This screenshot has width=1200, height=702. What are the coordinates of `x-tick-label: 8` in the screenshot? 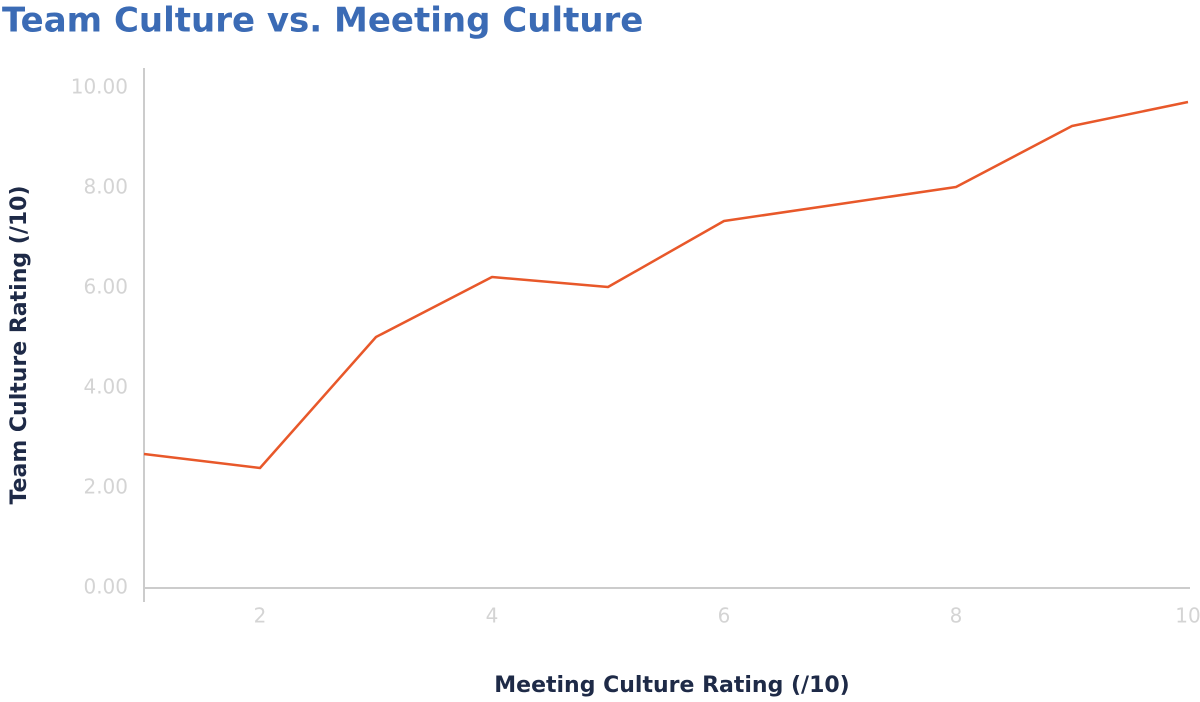 It's located at (956, 616).